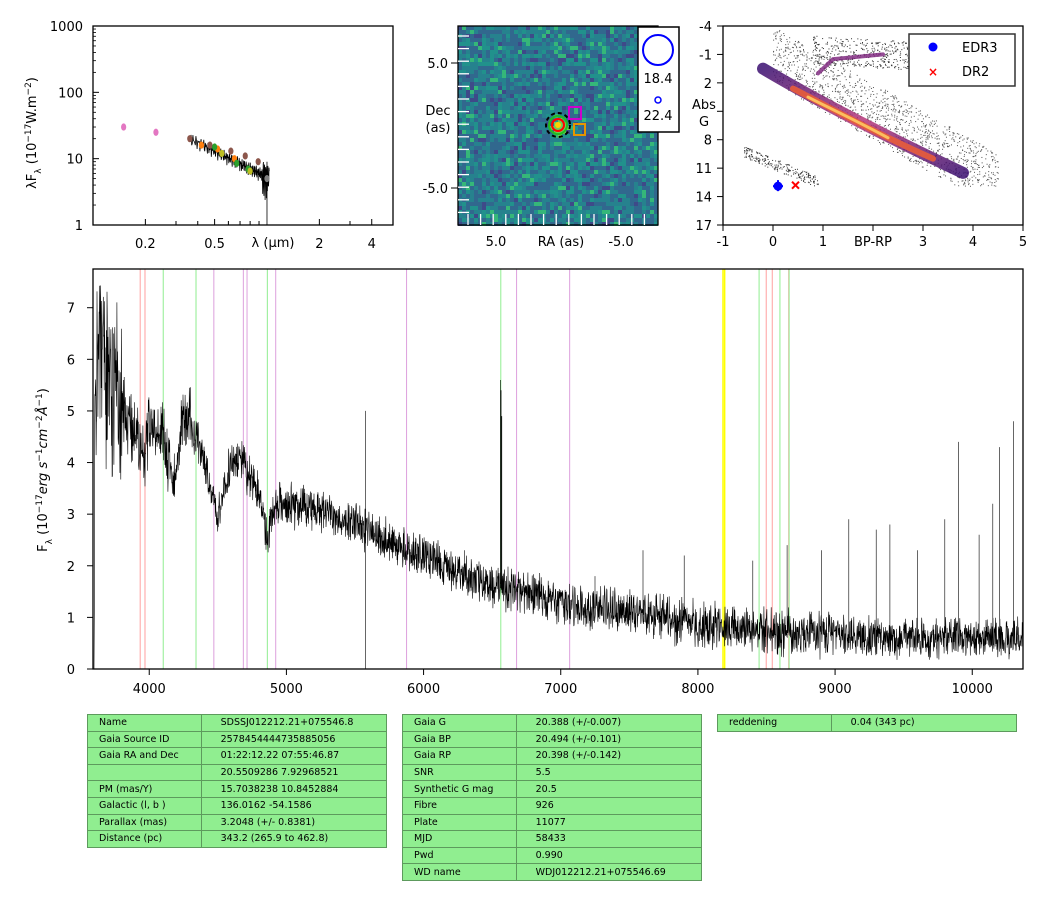 Image resolution: width=1048 pixels, height=902 pixels. Describe the element at coordinates (423, 689) in the screenshot. I see `spectrum-xtick-label: 6000` at that location.